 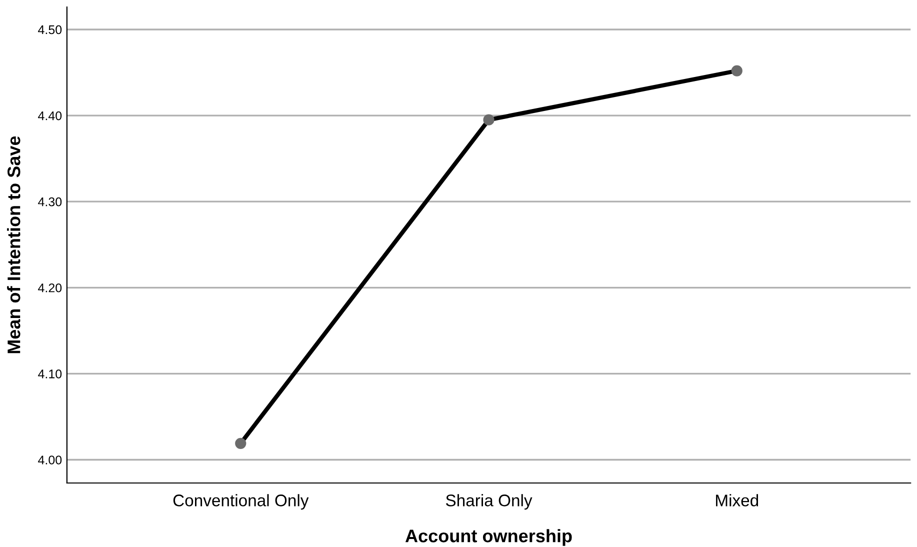 What do you see at coordinates (50, 201) in the screenshot?
I see `y-tick-label: 4.30` at bounding box center [50, 201].